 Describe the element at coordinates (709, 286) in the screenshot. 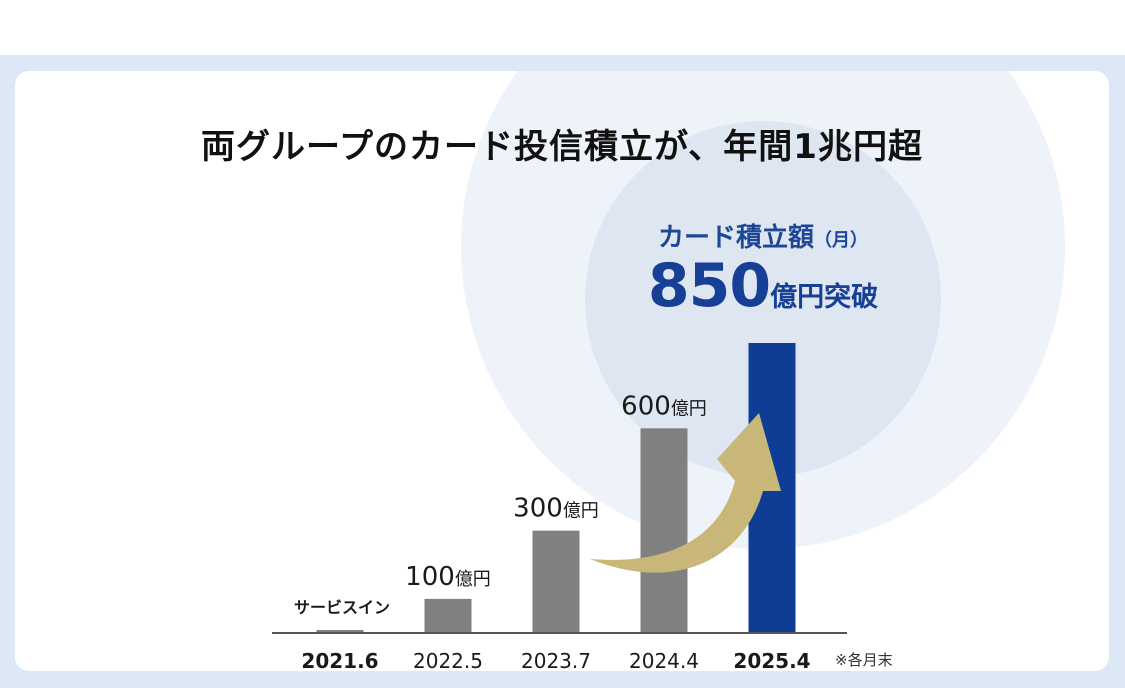

I see `highlight-value-number: 850` at that location.